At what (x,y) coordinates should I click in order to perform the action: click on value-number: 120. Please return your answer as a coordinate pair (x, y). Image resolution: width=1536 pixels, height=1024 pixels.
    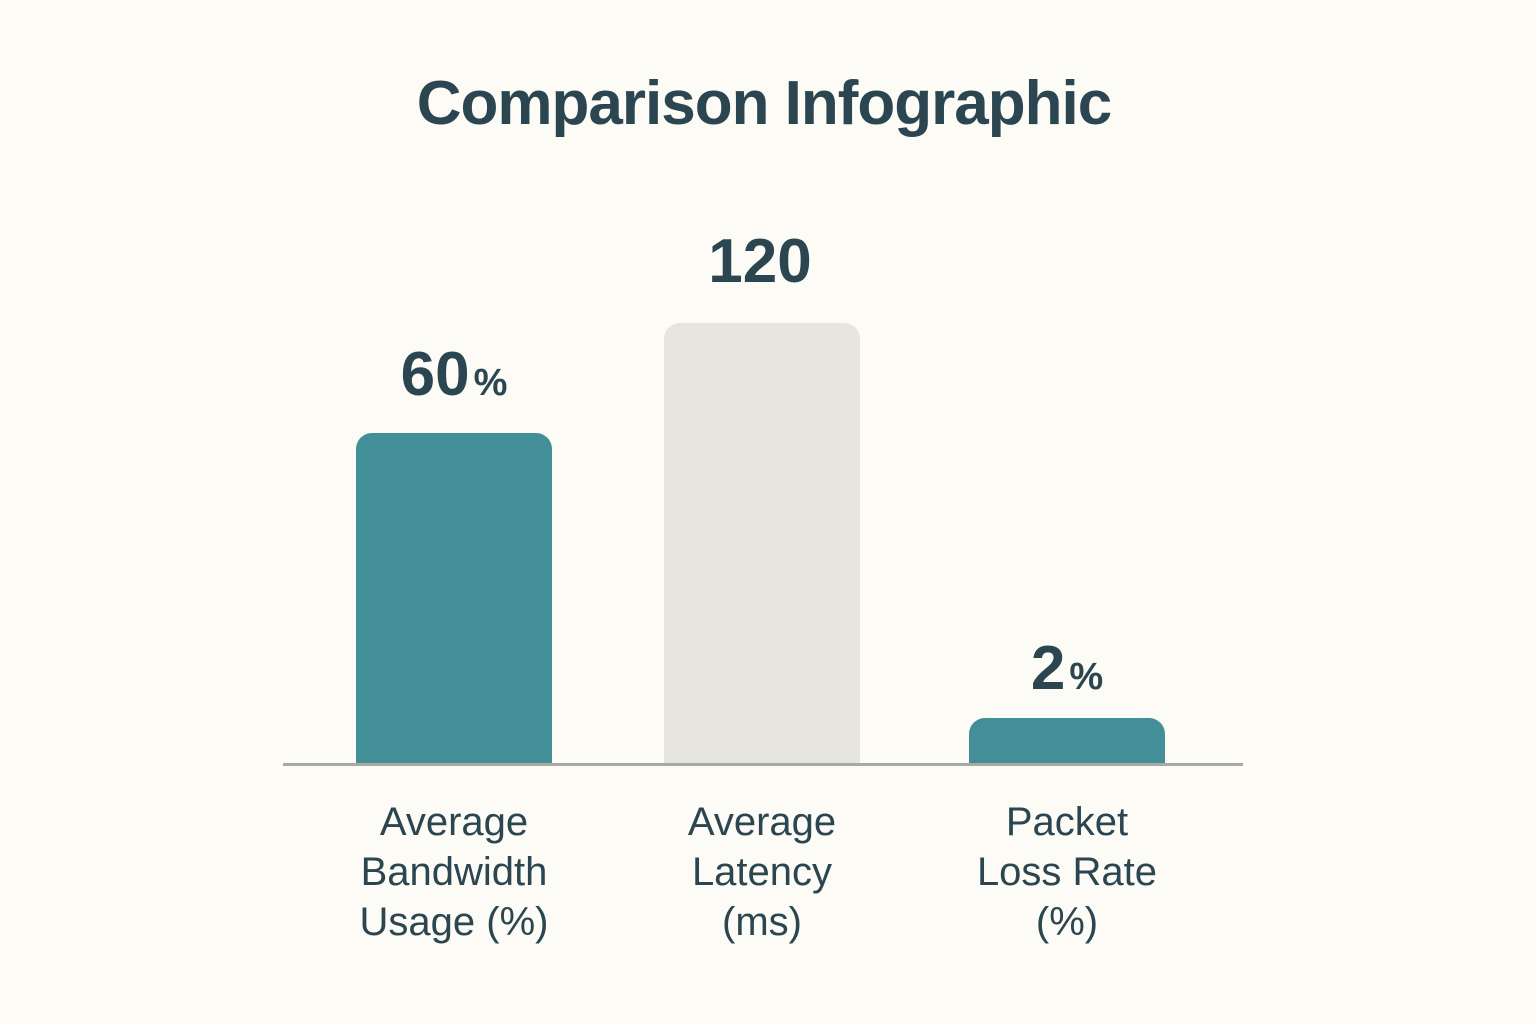
    Looking at the image, I should click on (760, 261).